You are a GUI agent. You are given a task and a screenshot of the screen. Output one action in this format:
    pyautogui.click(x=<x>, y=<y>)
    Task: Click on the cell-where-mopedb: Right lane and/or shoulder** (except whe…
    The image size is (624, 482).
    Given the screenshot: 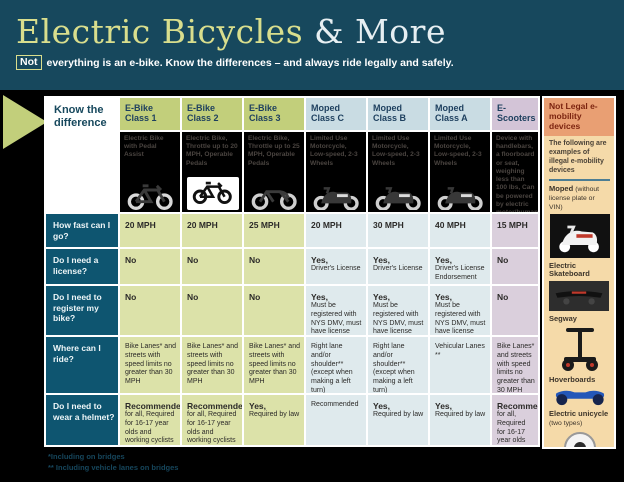 What is the action you would take?
    pyautogui.click(x=398, y=365)
    